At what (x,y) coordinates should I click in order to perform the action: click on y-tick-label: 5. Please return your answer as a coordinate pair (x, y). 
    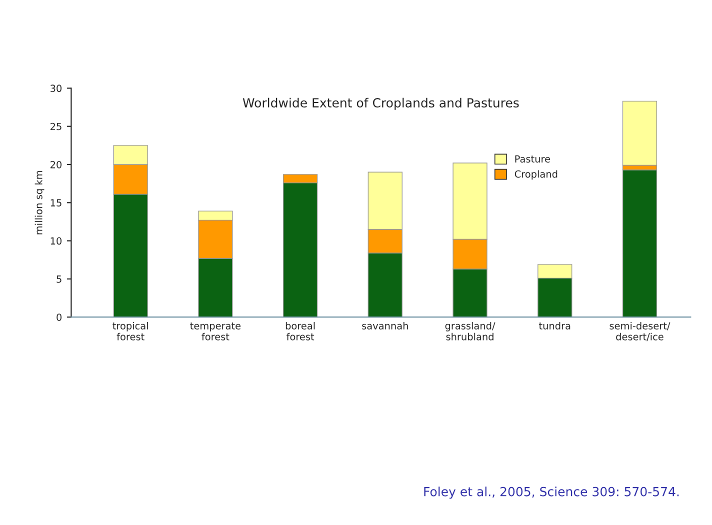
    Looking at the image, I should click on (59, 279).